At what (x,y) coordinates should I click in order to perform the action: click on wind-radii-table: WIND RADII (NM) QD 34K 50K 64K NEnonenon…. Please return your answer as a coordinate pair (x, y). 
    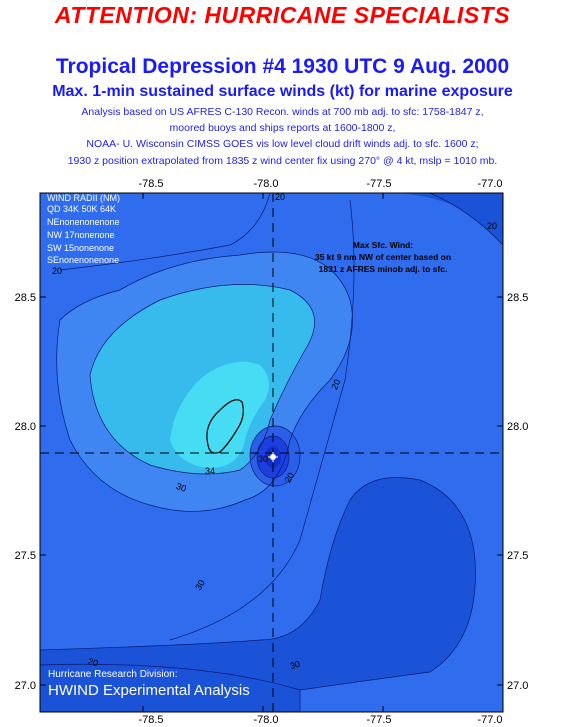
    Looking at the image, I should click on (83, 229).